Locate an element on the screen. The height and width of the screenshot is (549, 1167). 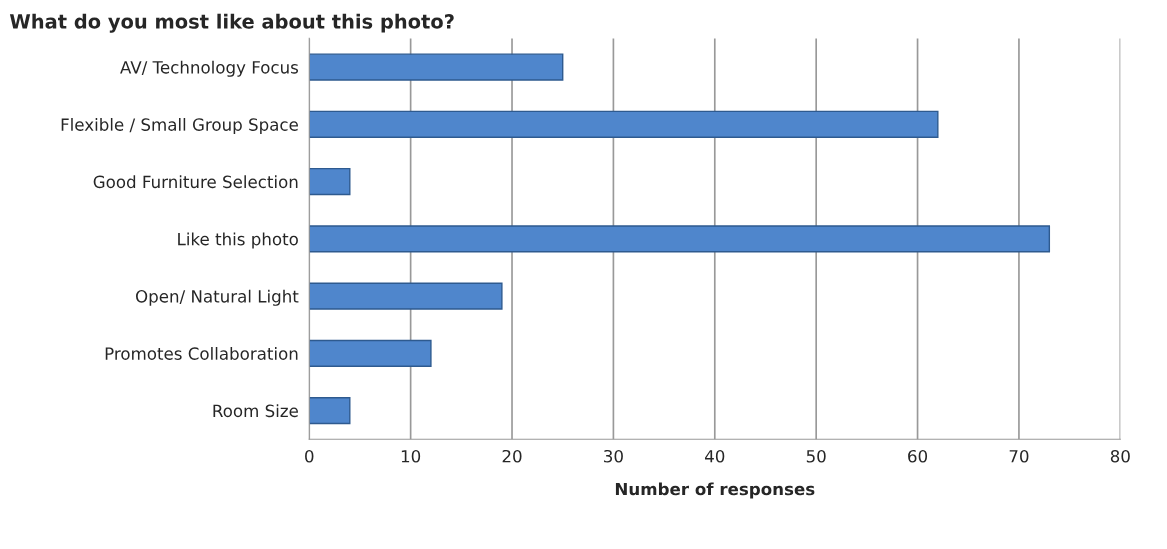
y-tick-label: Promotes Collaboration is located at coordinates (201, 353).